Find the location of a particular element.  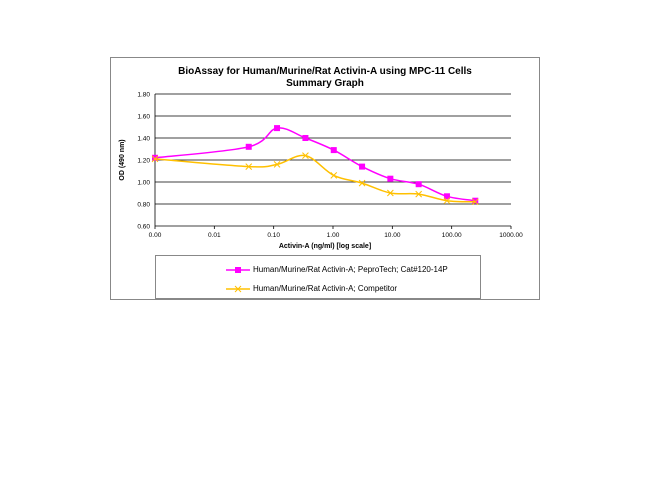

y-tick-label: 1.20 is located at coordinates (143, 161).